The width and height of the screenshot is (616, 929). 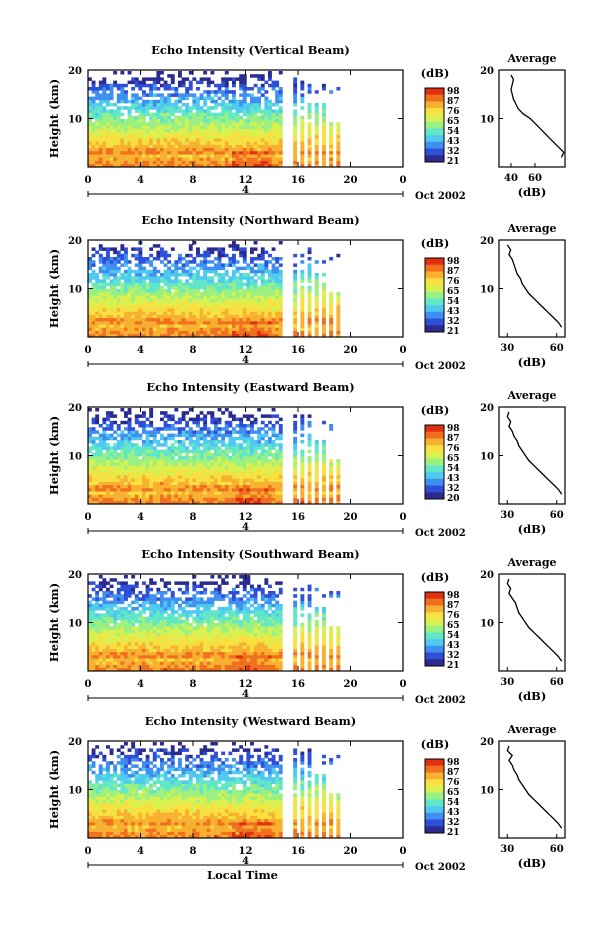 What do you see at coordinates (453, 312) in the screenshot?
I see `colorbar-tick-label: 43` at bounding box center [453, 312].